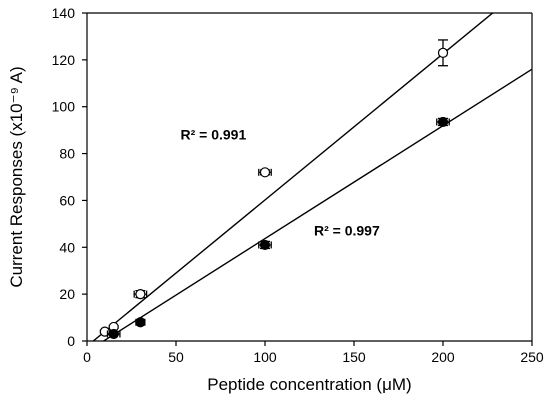 This screenshot has height=400, width=550. I want to click on x-tick-label: 150, so click(354, 357).